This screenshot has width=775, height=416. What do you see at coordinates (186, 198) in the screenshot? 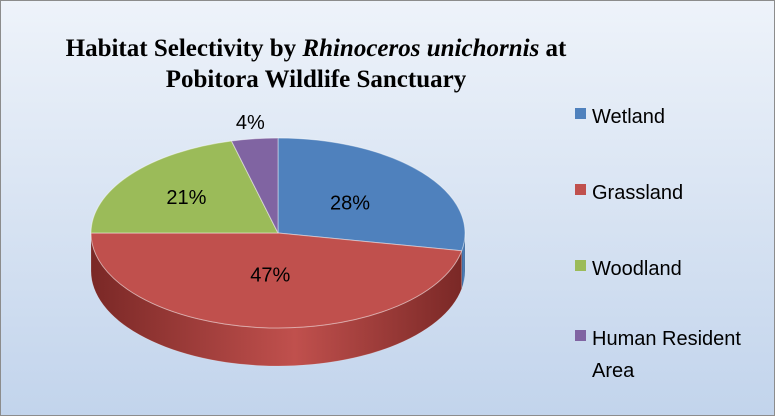
I see `data-label-woodland: 21%` at bounding box center [186, 198].